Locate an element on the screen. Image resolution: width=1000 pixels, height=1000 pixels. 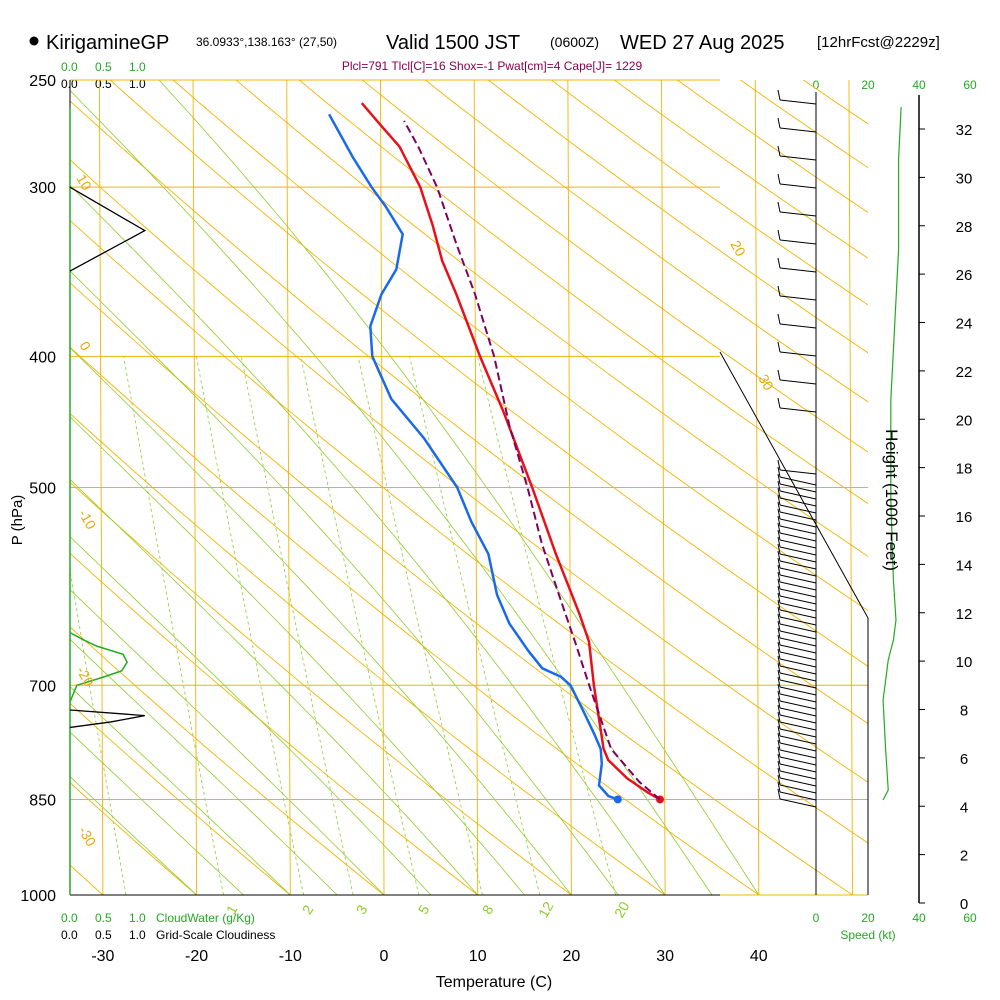
pressure-tick: 250 is located at coordinates (42, 81).